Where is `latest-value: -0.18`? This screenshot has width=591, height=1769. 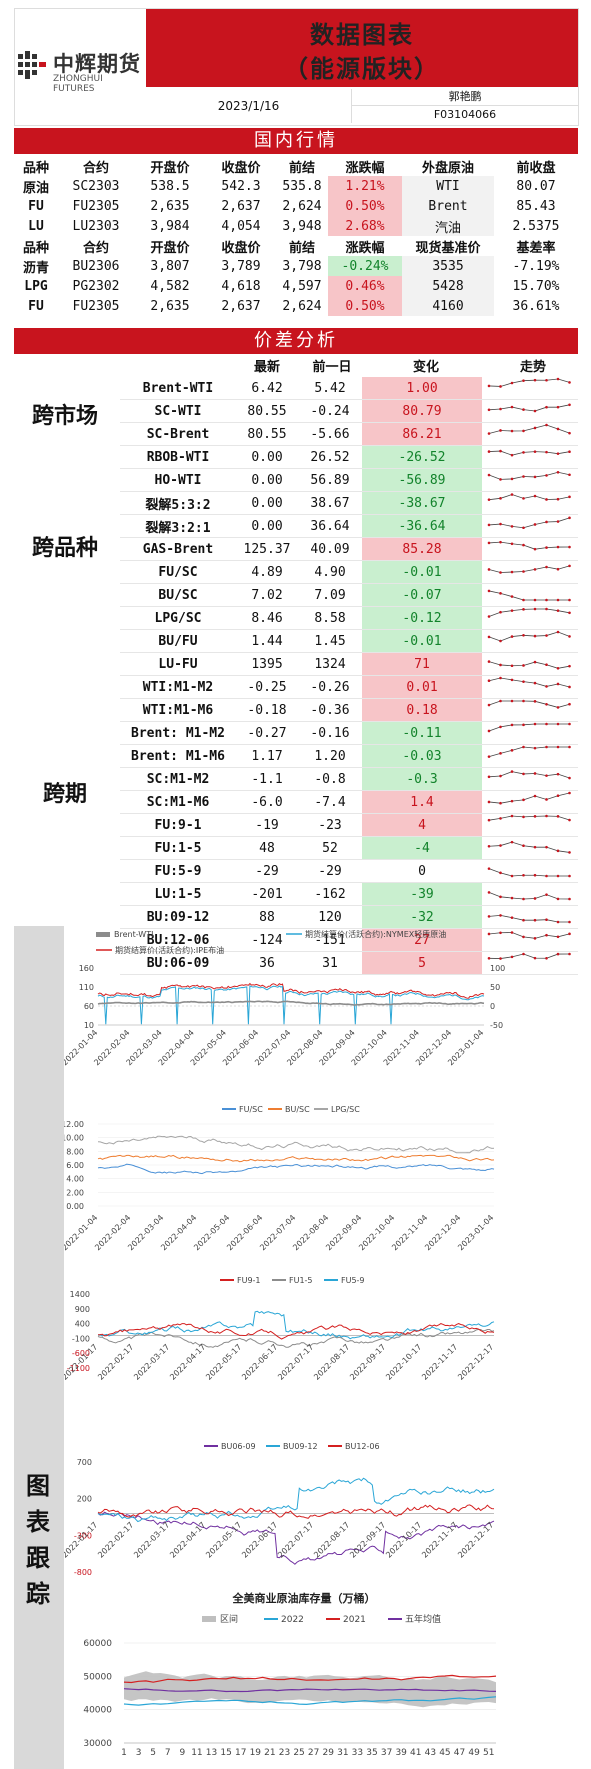
latest-value: -0.18 is located at coordinates (267, 710).